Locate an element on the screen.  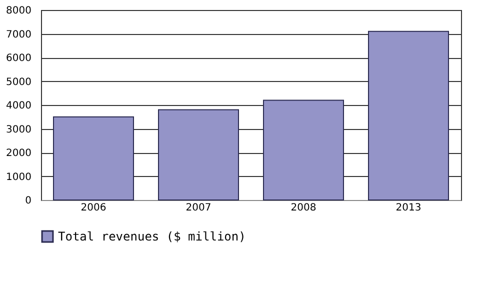
y-tick-label: 1000 is located at coordinates (19, 177).